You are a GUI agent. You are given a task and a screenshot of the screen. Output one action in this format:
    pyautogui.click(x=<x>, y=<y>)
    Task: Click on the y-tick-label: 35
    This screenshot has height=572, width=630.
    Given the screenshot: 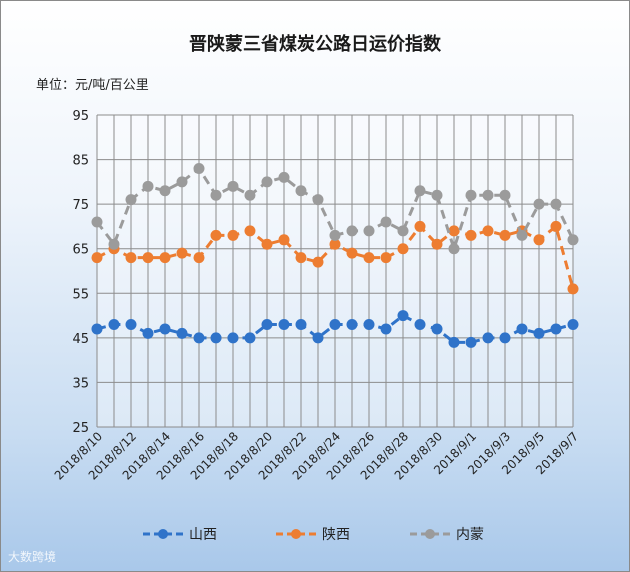 What is the action you would take?
    pyautogui.click(x=80, y=383)
    